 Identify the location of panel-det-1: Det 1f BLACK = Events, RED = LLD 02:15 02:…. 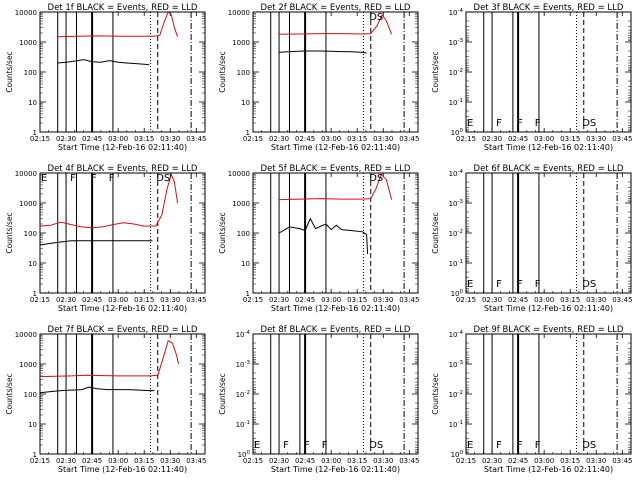
(105, 77).